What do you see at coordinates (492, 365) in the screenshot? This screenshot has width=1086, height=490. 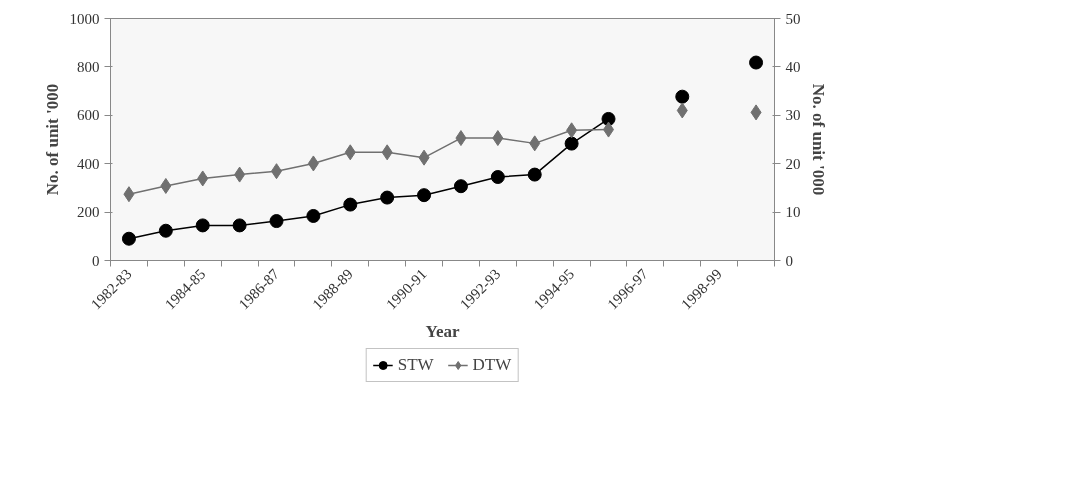 I see `legend-label: DTW` at bounding box center [492, 365].